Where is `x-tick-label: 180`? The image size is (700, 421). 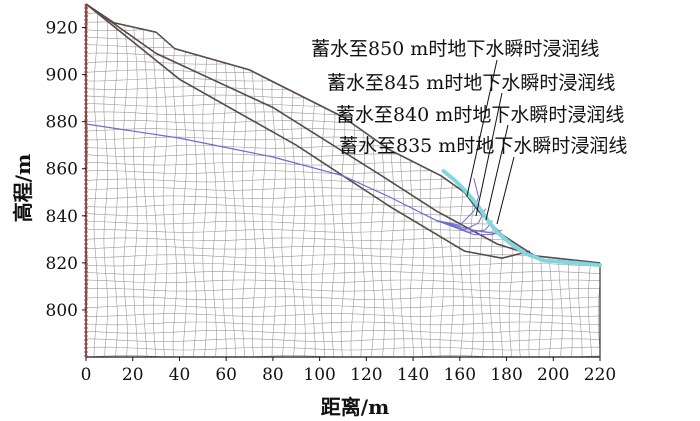 x-tick-label: 180 is located at coordinates (506, 375).